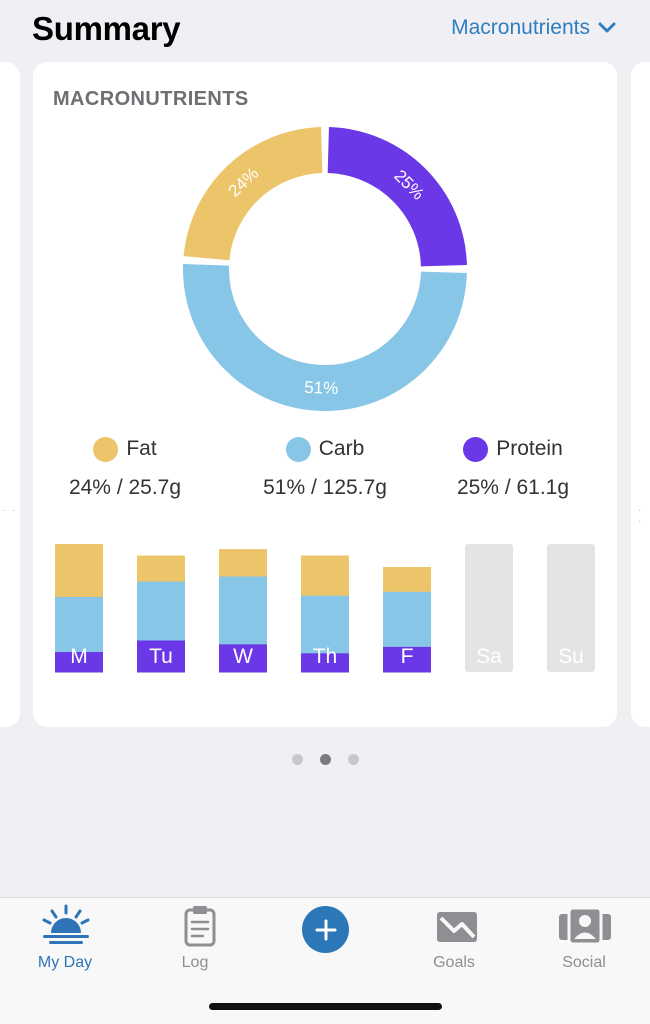  I want to click on tab-goals: Goals, so click(454, 943).